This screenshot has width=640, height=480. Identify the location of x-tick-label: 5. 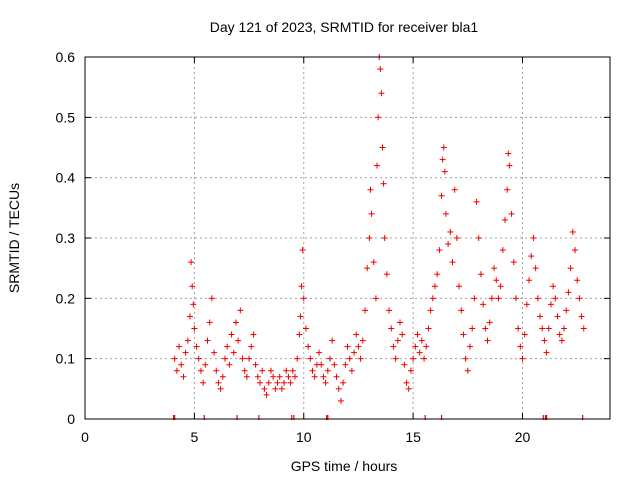
(194, 437).